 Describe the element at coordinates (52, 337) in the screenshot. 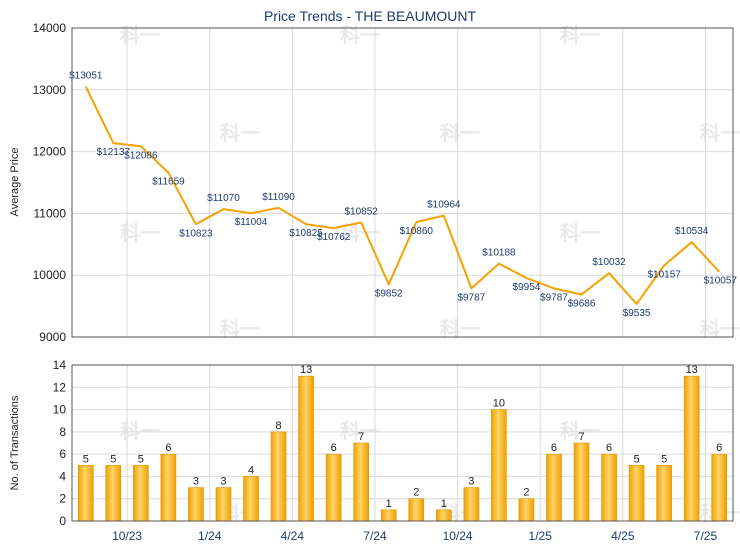

I see `price-y-tick-0: 9000` at that location.